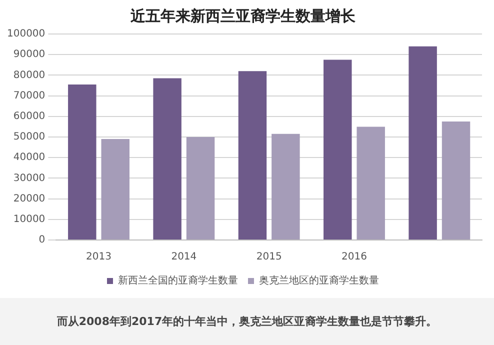  I want to click on x-tick-label: 2016, so click(354, 257).